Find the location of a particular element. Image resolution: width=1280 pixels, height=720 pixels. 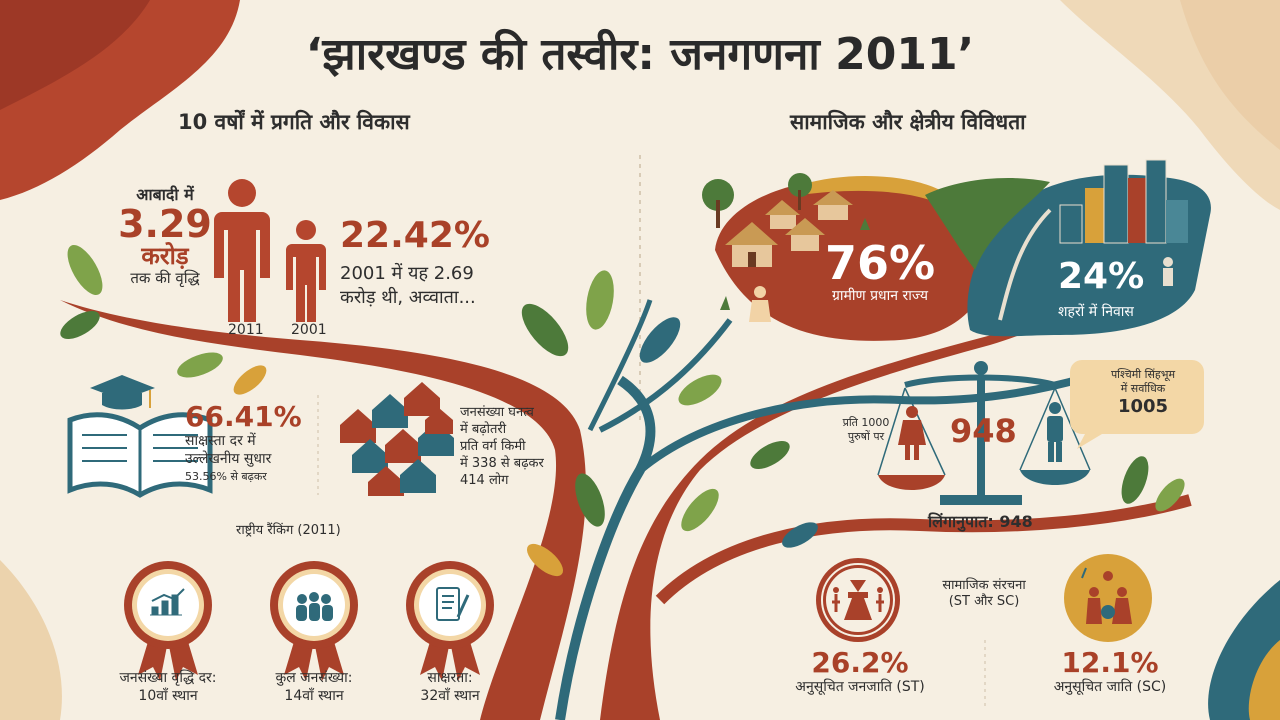

sex-ratio-per-line2: पुरुषों पर is located at coordinates (866, 436).